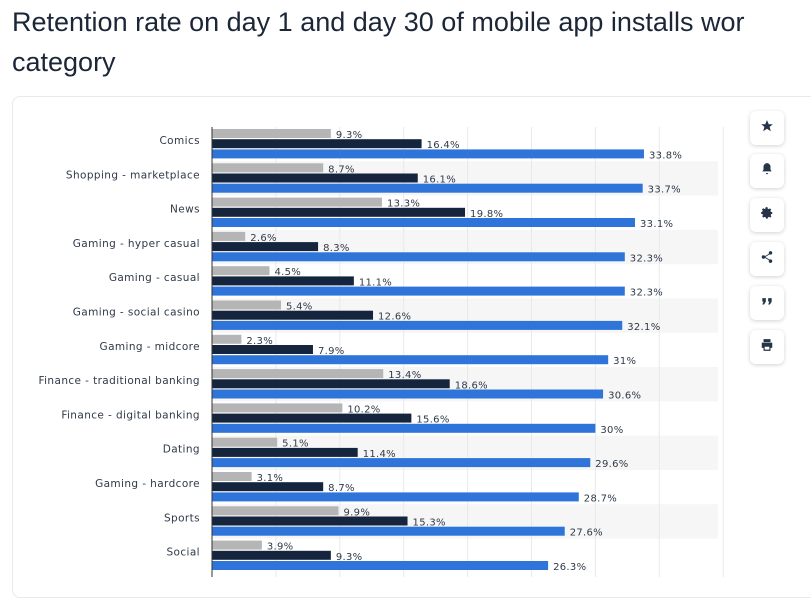  I want to click on data-label-day30: 3.1%, so click(270, 478).